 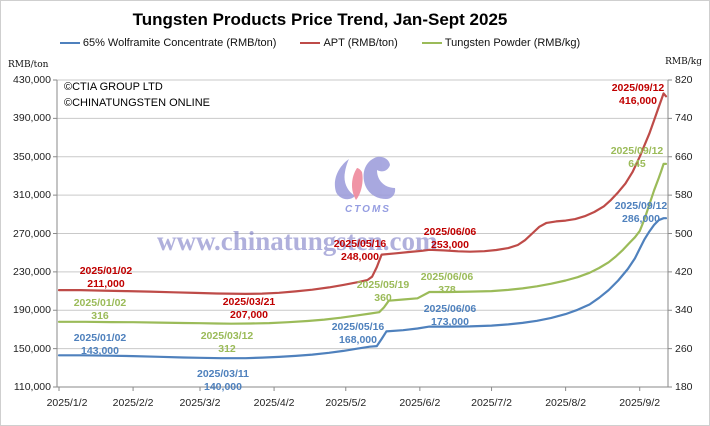 What do you see at coordinates (637, 164) in the screenshot?
I see `data-label-value: 645` at bounding box center [637, 164].